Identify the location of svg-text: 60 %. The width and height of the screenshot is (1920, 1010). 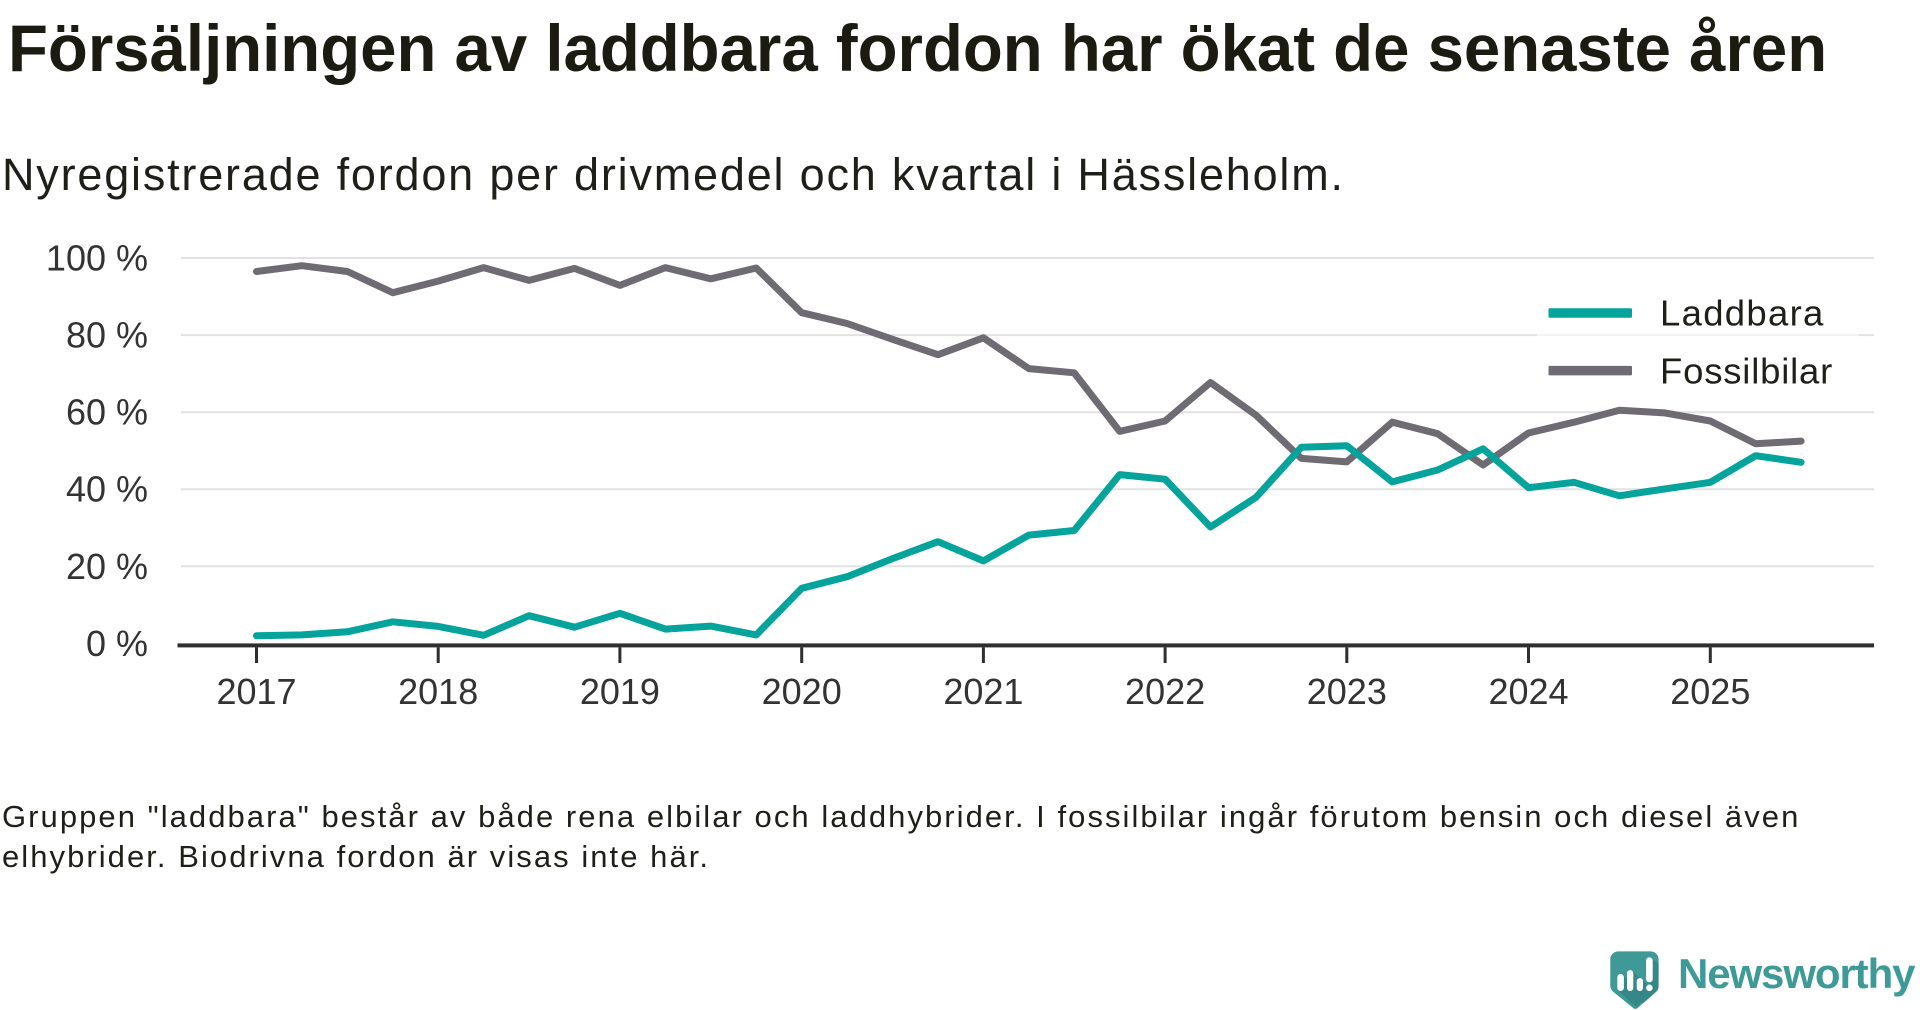
(107, 412).